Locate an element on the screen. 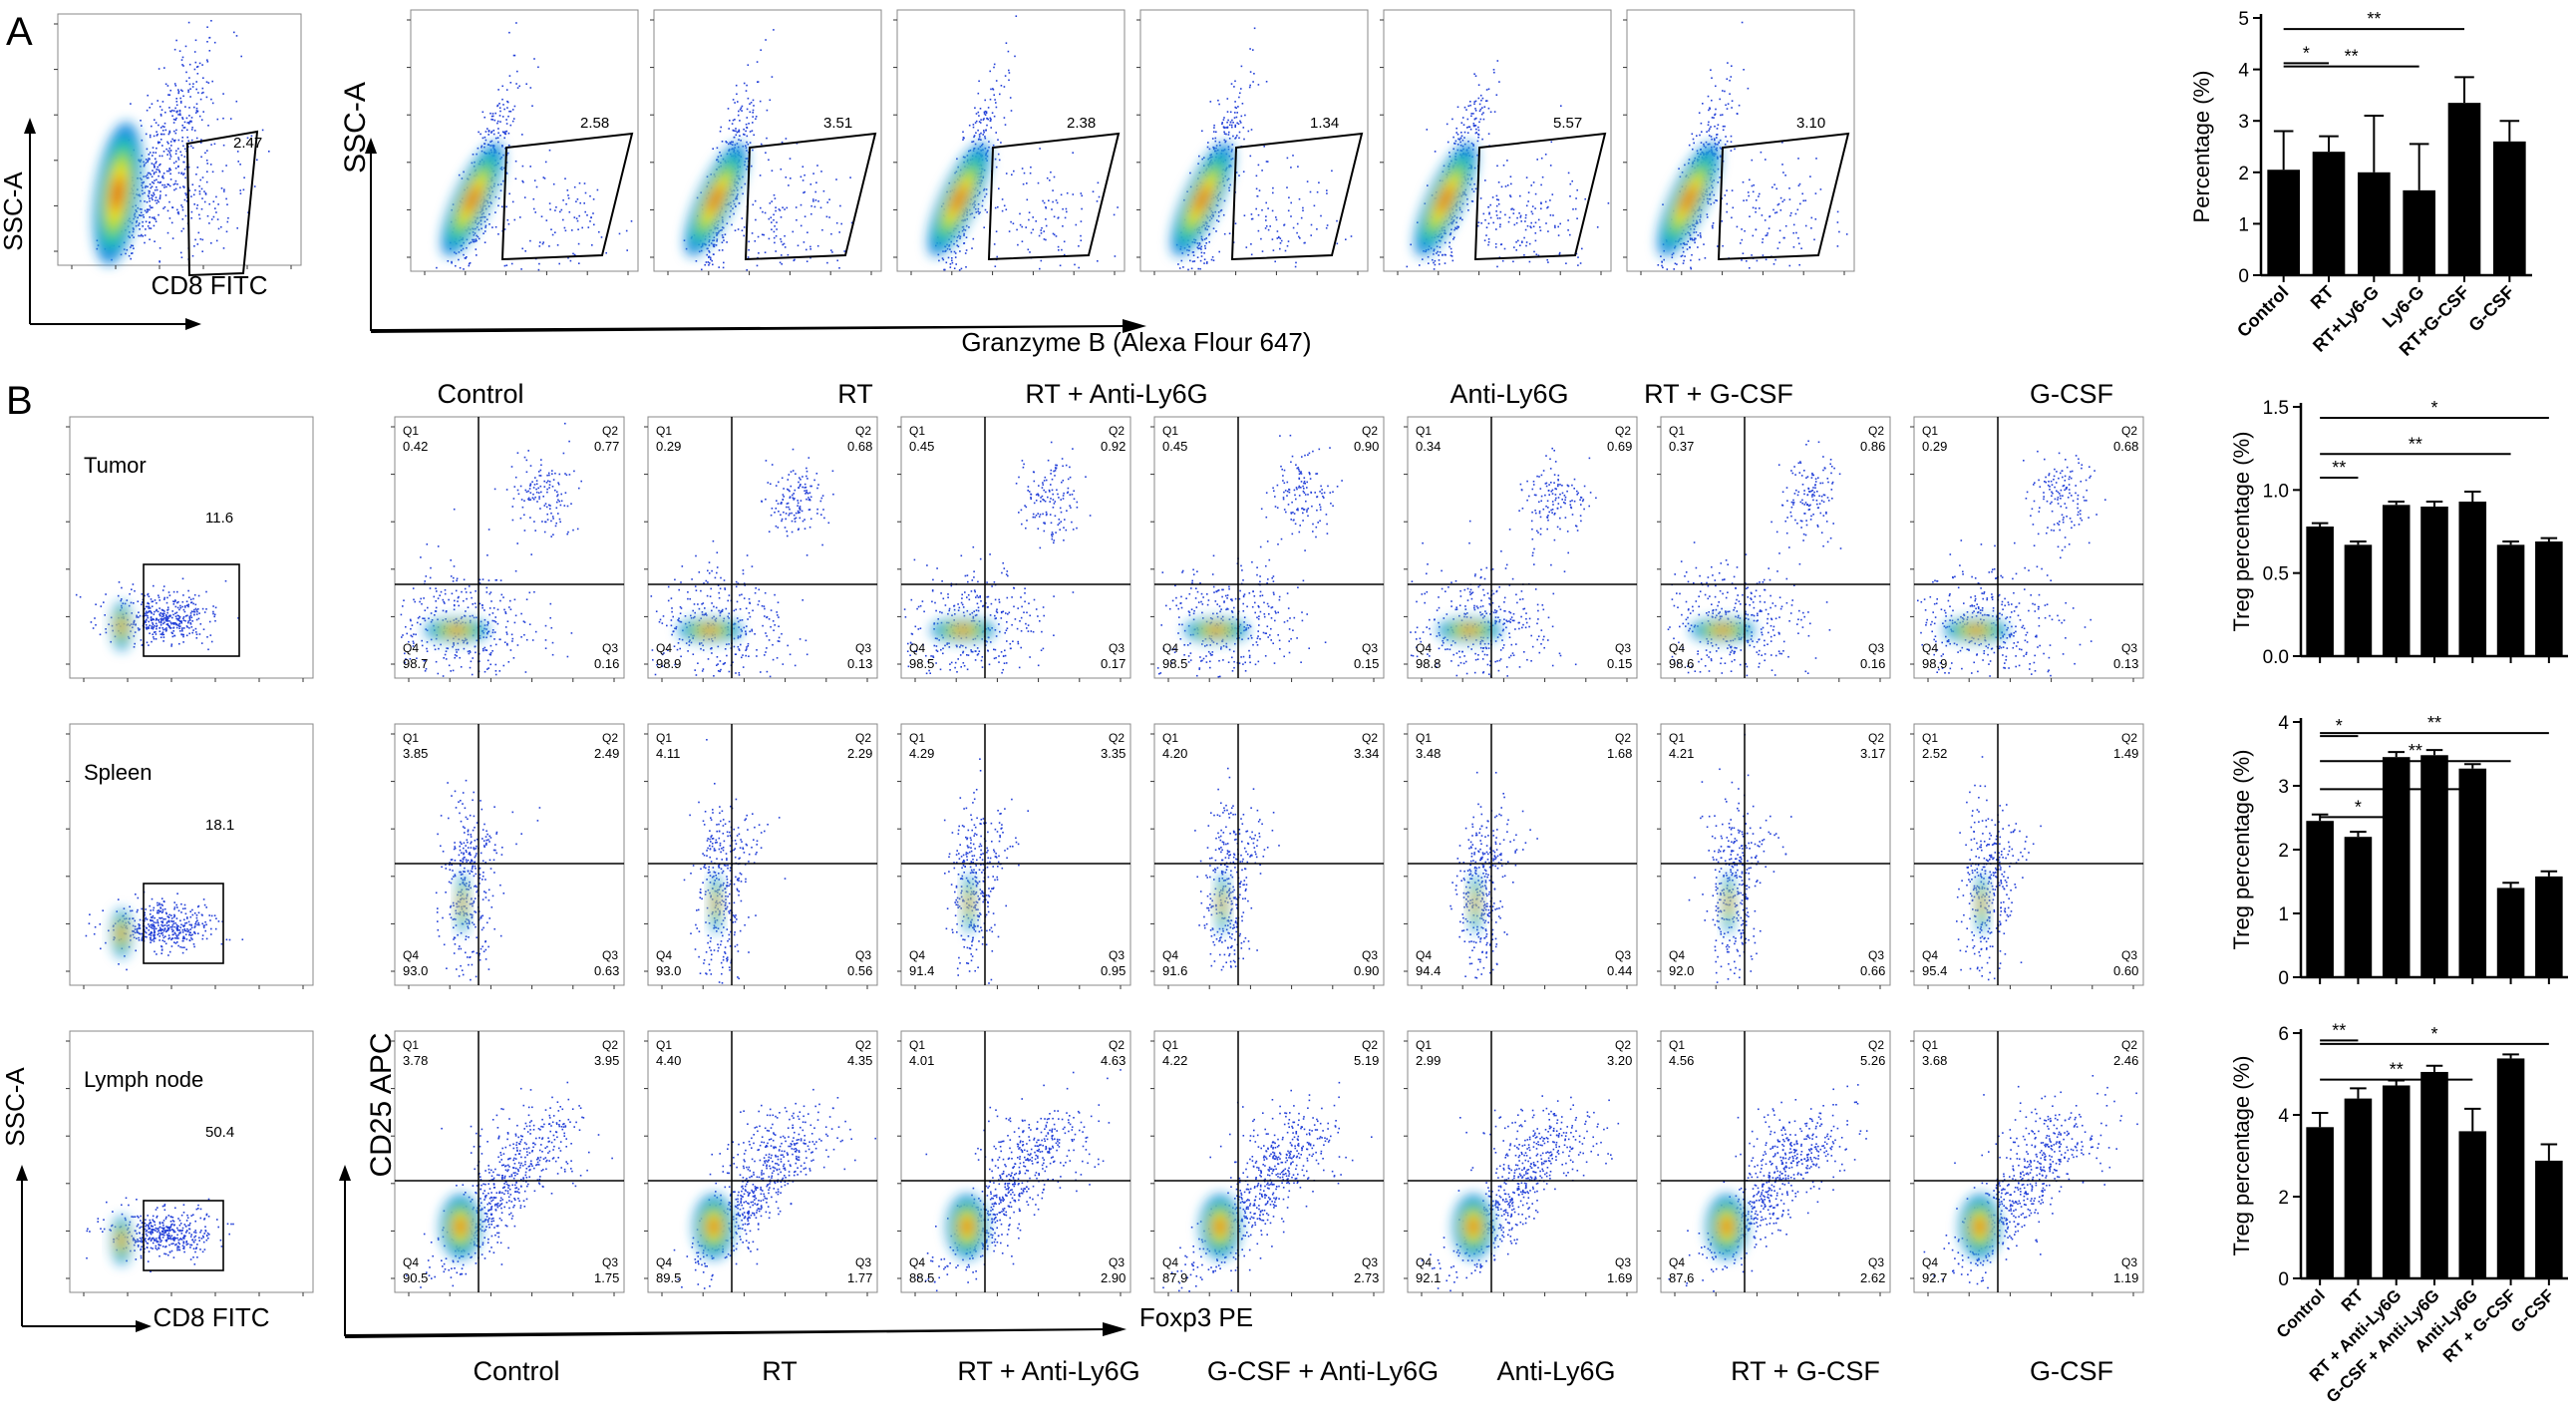  y-tick-label: 1 is located at coordinates (2283, 914).